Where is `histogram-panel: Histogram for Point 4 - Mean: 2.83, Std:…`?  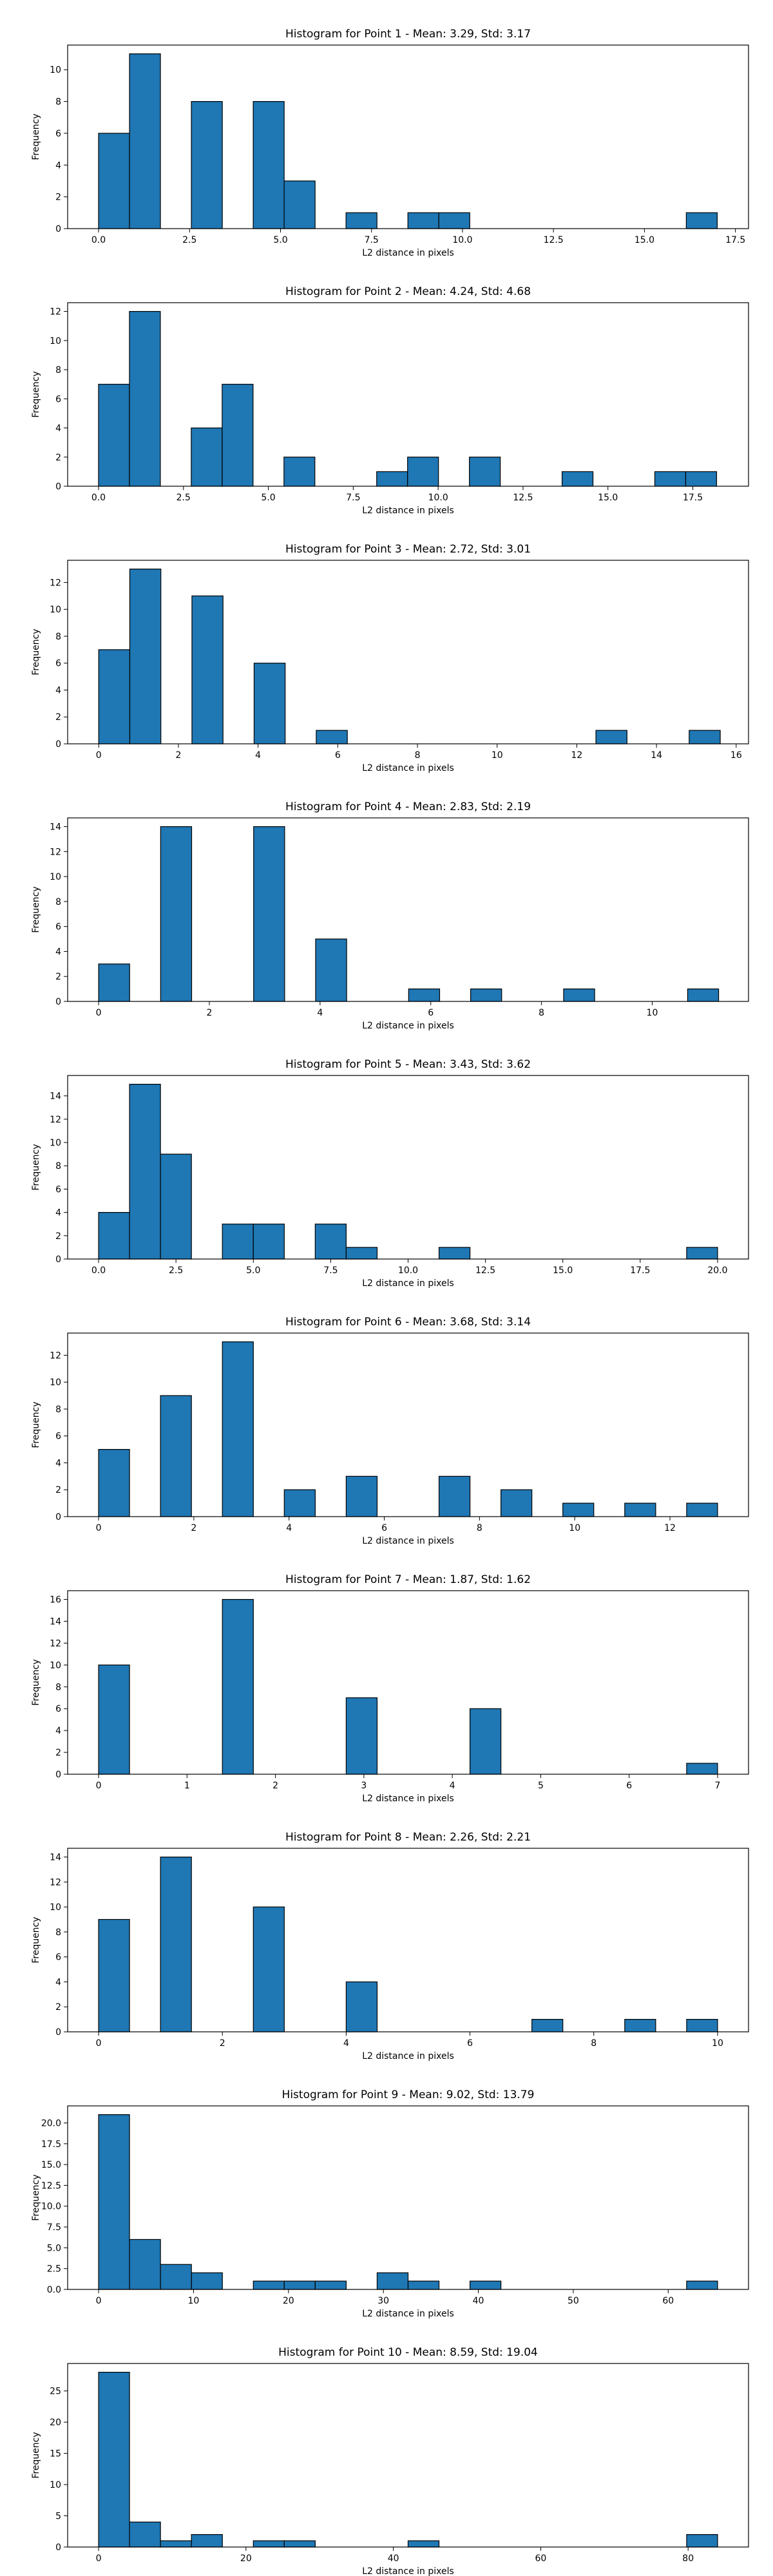 histogram-panel: Histogram for Point 4 - Mean: 2.83, Std:… is located at coordinates (386, 902).